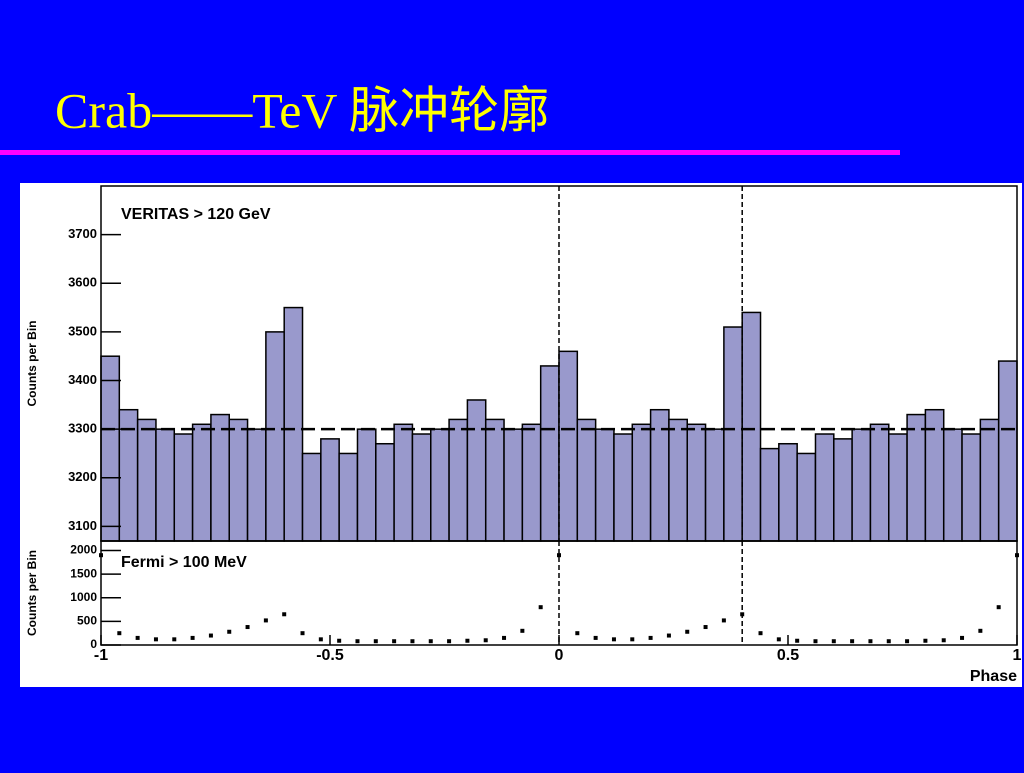 Image resolution: width=1024 pixels, height=773 pixels. What do you see at coordinates (82, 282) in the screenshot?
I see `y-tick-label: 3600` at bounding box center [82, 282].